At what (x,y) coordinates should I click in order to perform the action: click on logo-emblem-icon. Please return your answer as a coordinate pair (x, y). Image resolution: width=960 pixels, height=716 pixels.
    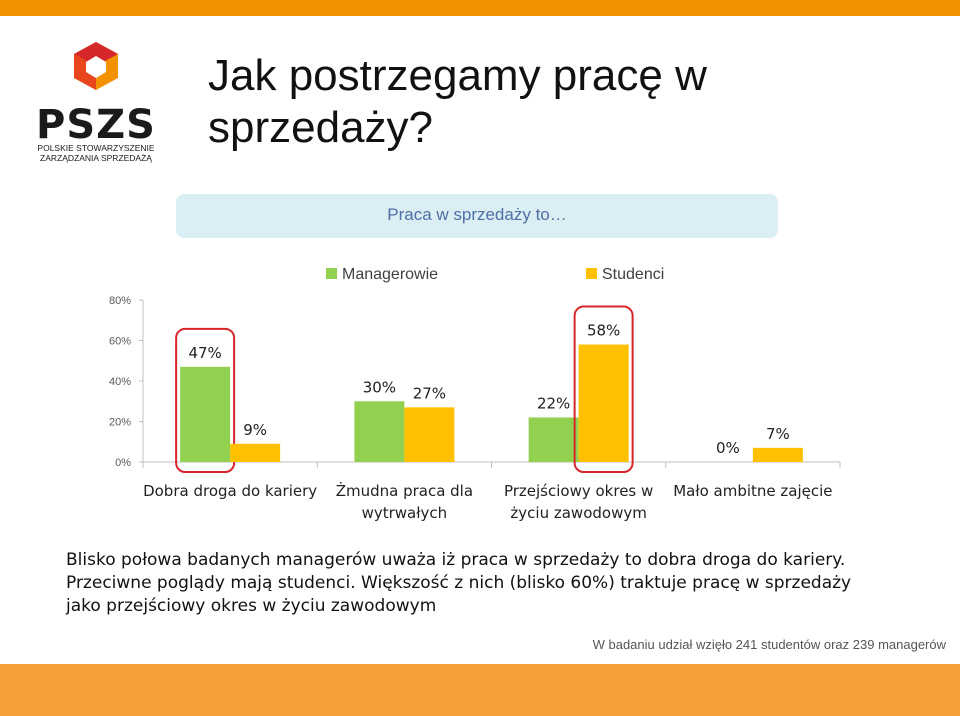
    Looking at the image, I should click on (96, 66).